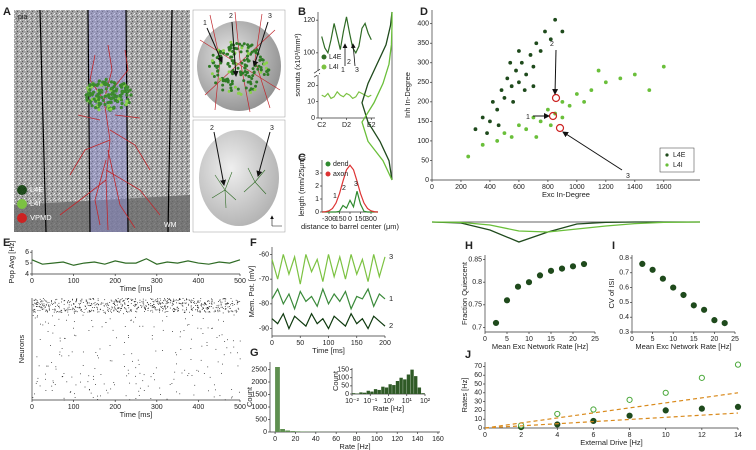 The image size is (756, 450). What do you see at coordinates (477, 282) in the screenshot?
I see `y-tick-label: 0.8` at bounding box center [477, 282].